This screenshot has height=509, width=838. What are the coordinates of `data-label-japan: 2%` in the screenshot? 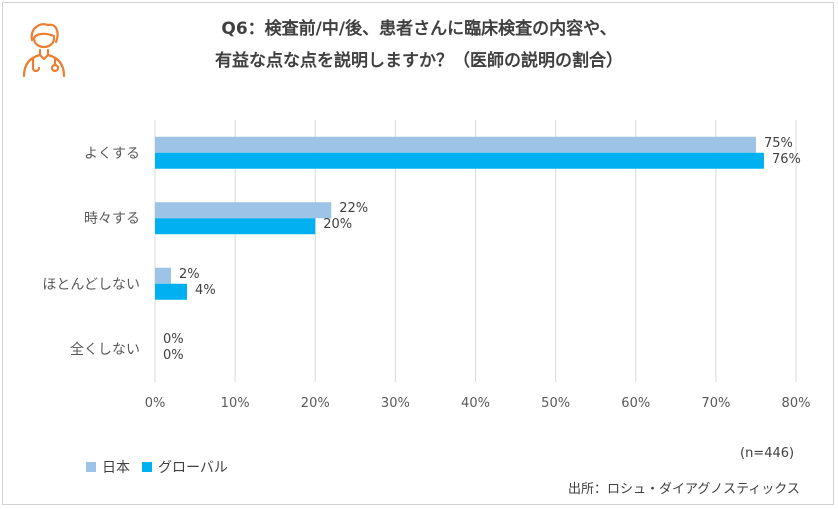 It's located at (189, 274).